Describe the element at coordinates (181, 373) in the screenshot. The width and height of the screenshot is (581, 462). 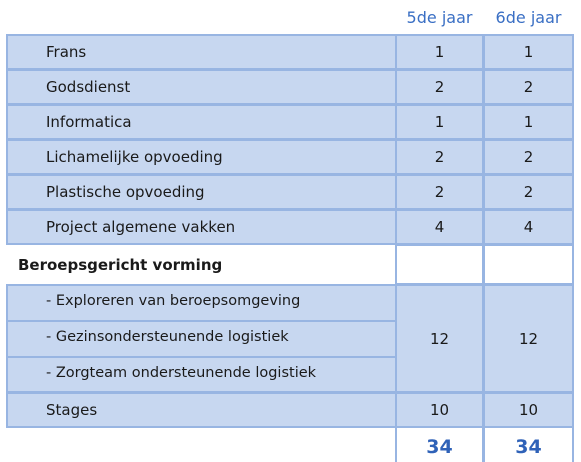
I see `section-item: - Zorgteam ondersteunende logistiek` at that location.